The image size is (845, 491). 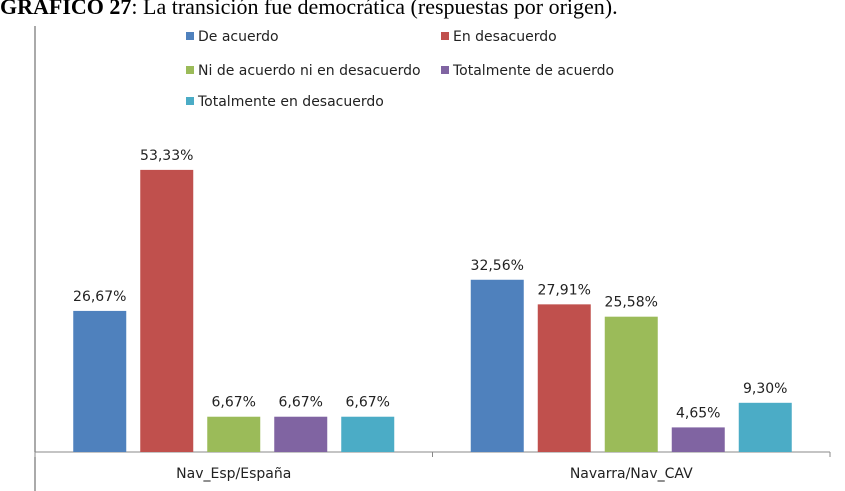 I want to click on x-tick-label: Nav_Esp/España, so click(x=233, y=474).